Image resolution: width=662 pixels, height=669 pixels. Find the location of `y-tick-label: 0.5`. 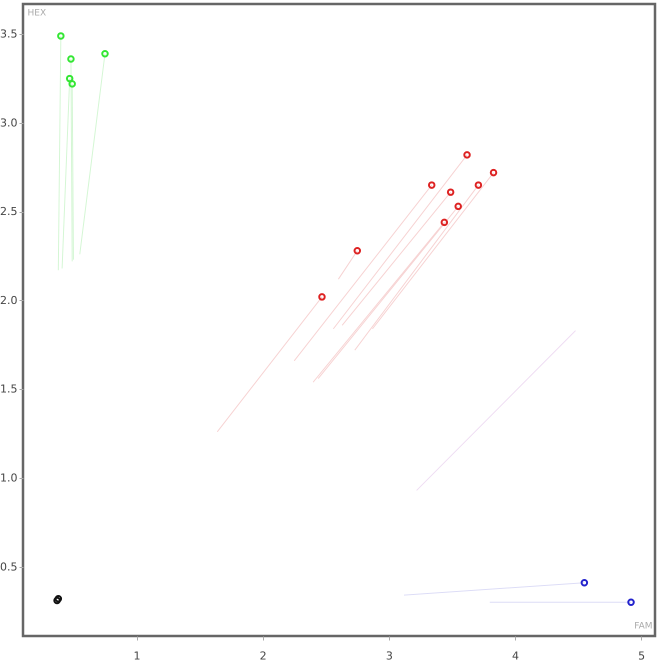

y-tick-label: 0.5 is located at coordinates (9, 567).